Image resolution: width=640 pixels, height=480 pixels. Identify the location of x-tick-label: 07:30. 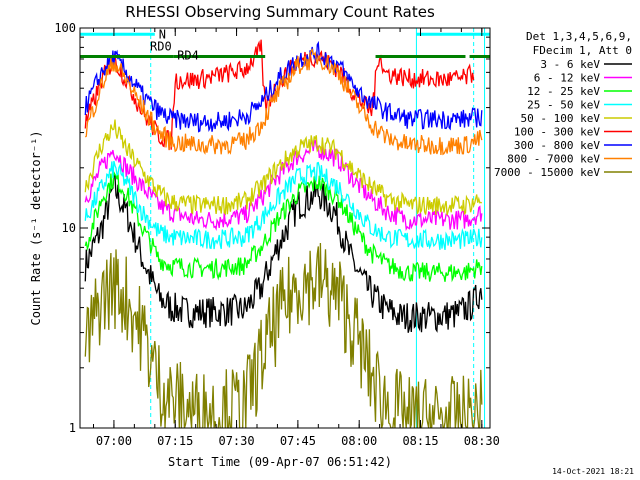
(236, 441).